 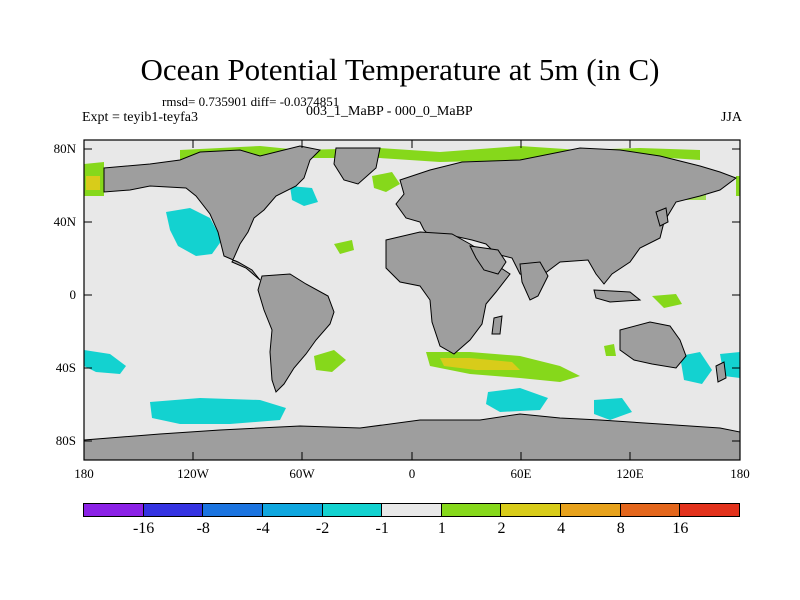 I want to click on land-madagascar, so click(x=497, y=325).